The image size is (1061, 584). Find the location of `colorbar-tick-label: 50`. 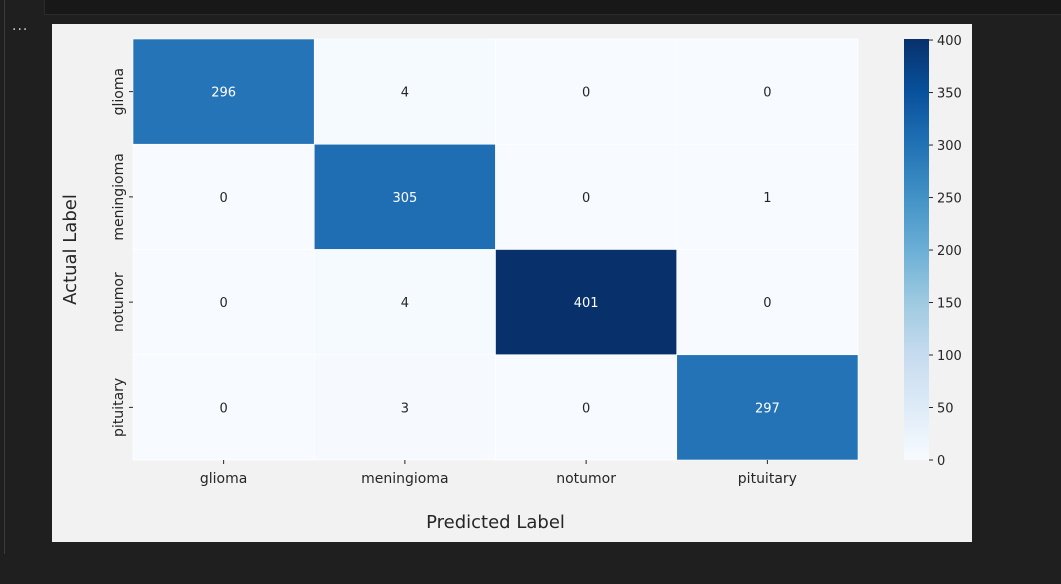

colorbar-tick-label: 50 is located at coordinates (945, 409).